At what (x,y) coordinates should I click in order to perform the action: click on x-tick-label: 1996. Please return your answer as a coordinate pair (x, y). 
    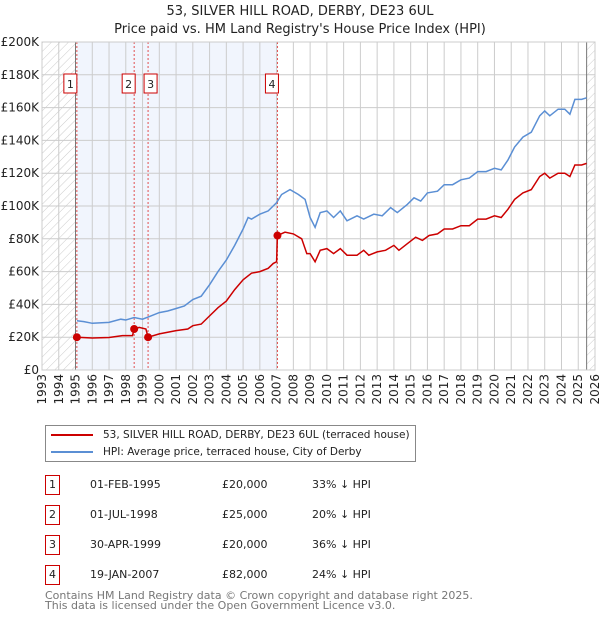
    Looking at the image, I should click on (92, 389).